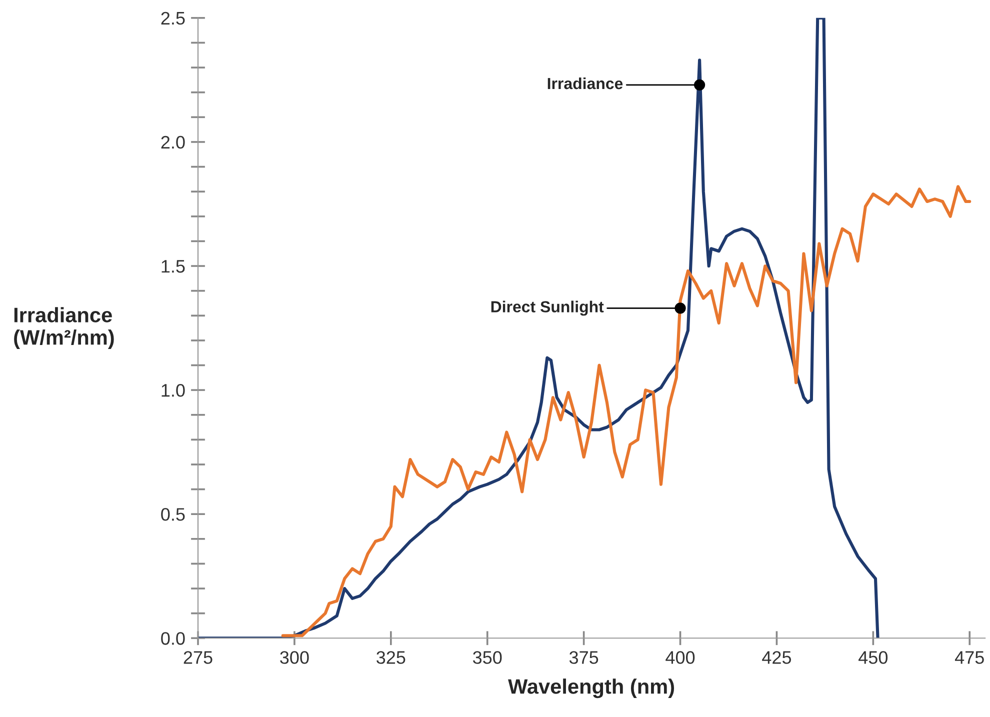 Image resolution: width=990 pixels, height=717 pixels. What do you see at coordinates (173, 638) in the screenshot?
I see `y-tick-label: 0.0` at bounding box center [173, 638].